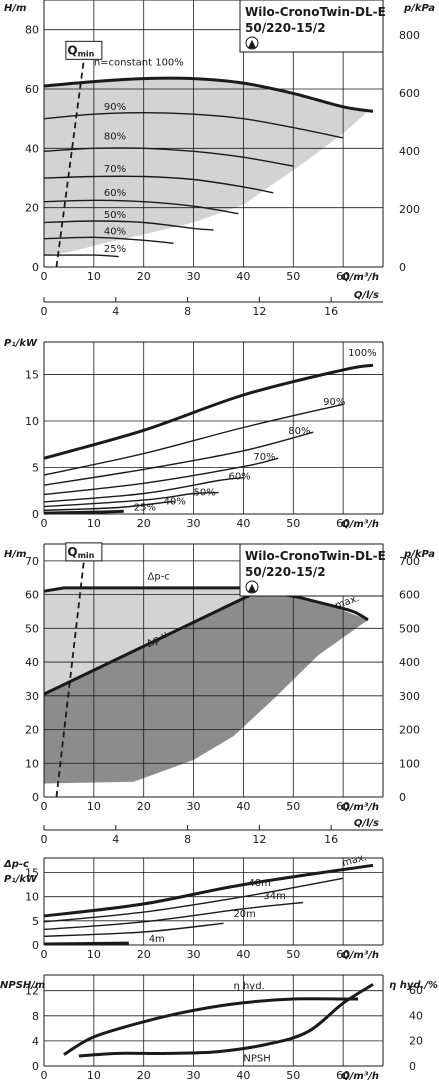 Image resolution: width=439 pixels, height=1080 pixels. I want to click on y2-tick-label: 100, so click(409, 763).